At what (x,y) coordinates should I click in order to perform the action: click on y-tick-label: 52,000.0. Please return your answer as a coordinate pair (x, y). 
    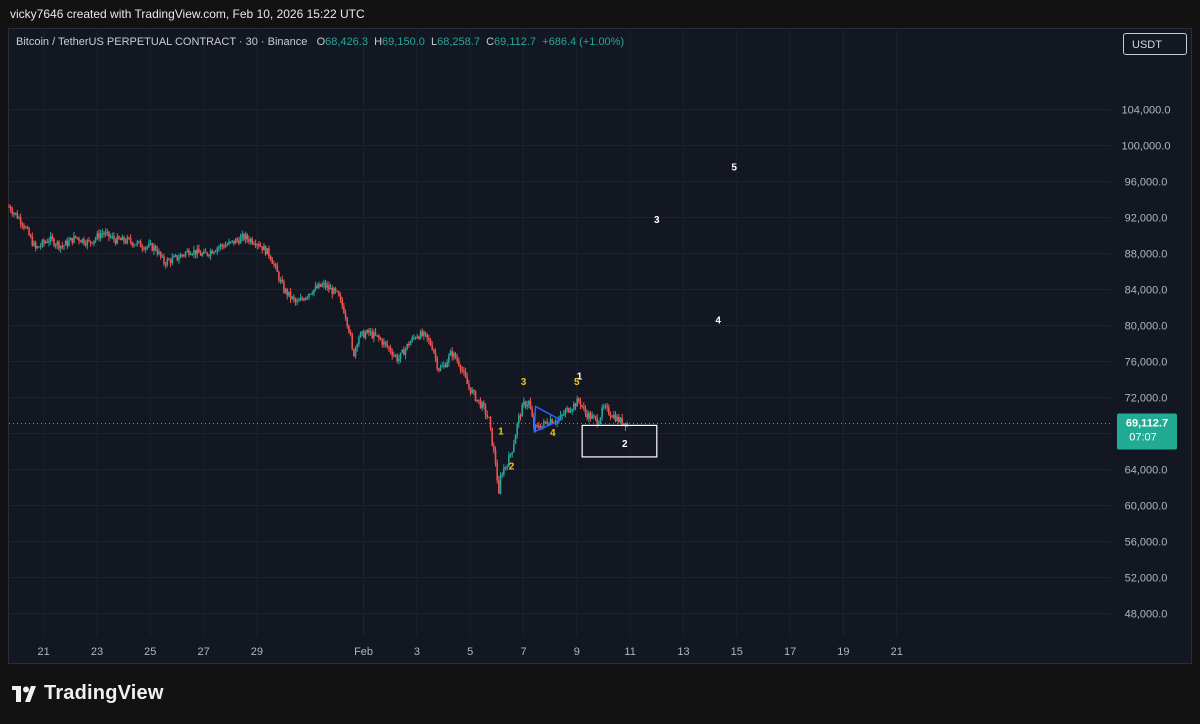
    Looking at the image, I should click on (1146, 579).